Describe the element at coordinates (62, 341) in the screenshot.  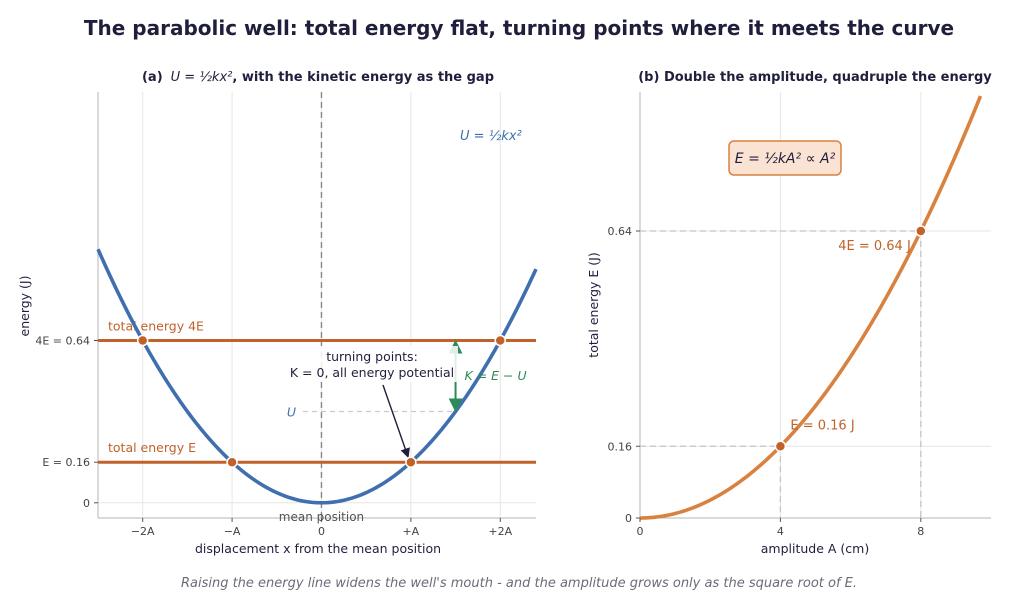
I see `tick-label-y: 4E = 0.64` at that location.